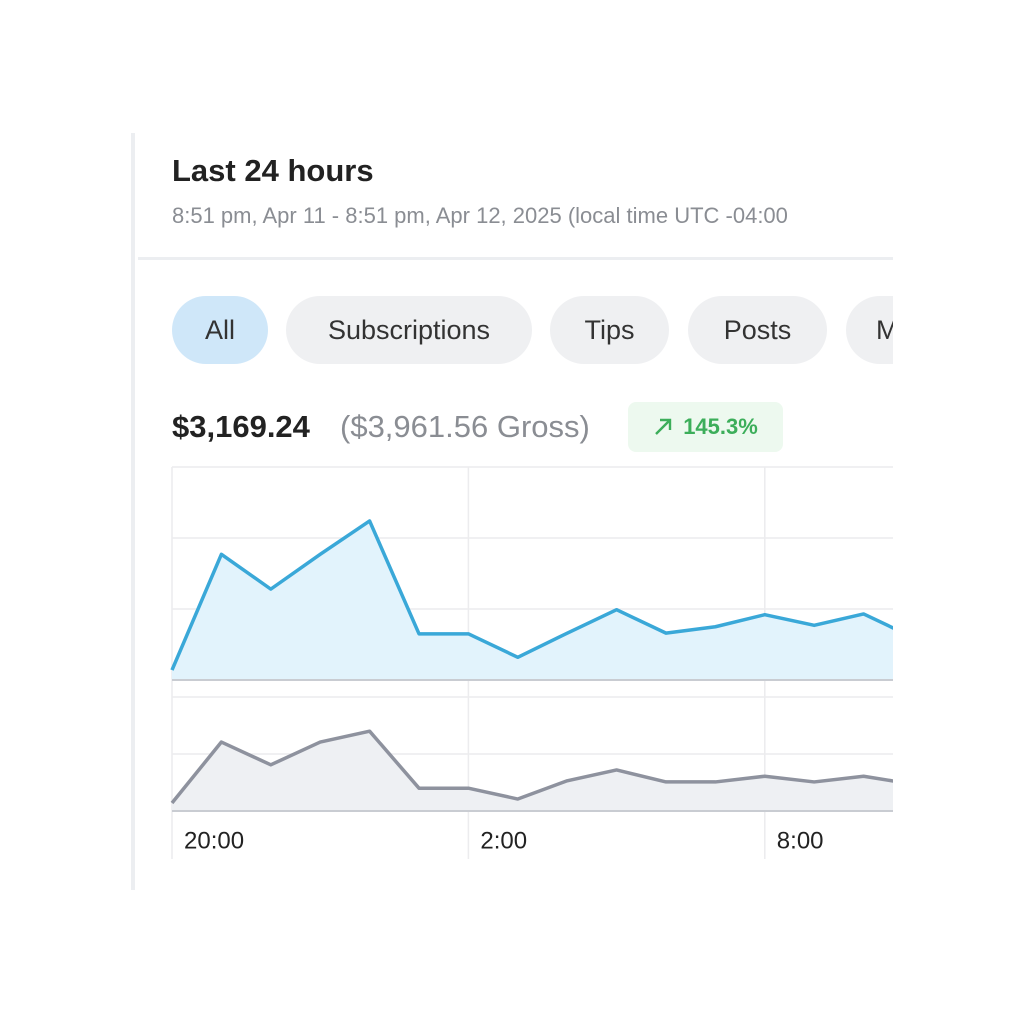 The width and height of the screenshot is (1024, 1024). Describe the element at coordinates (273, 170) in the screenshot. I see `title: Last 24 hours` at that location.